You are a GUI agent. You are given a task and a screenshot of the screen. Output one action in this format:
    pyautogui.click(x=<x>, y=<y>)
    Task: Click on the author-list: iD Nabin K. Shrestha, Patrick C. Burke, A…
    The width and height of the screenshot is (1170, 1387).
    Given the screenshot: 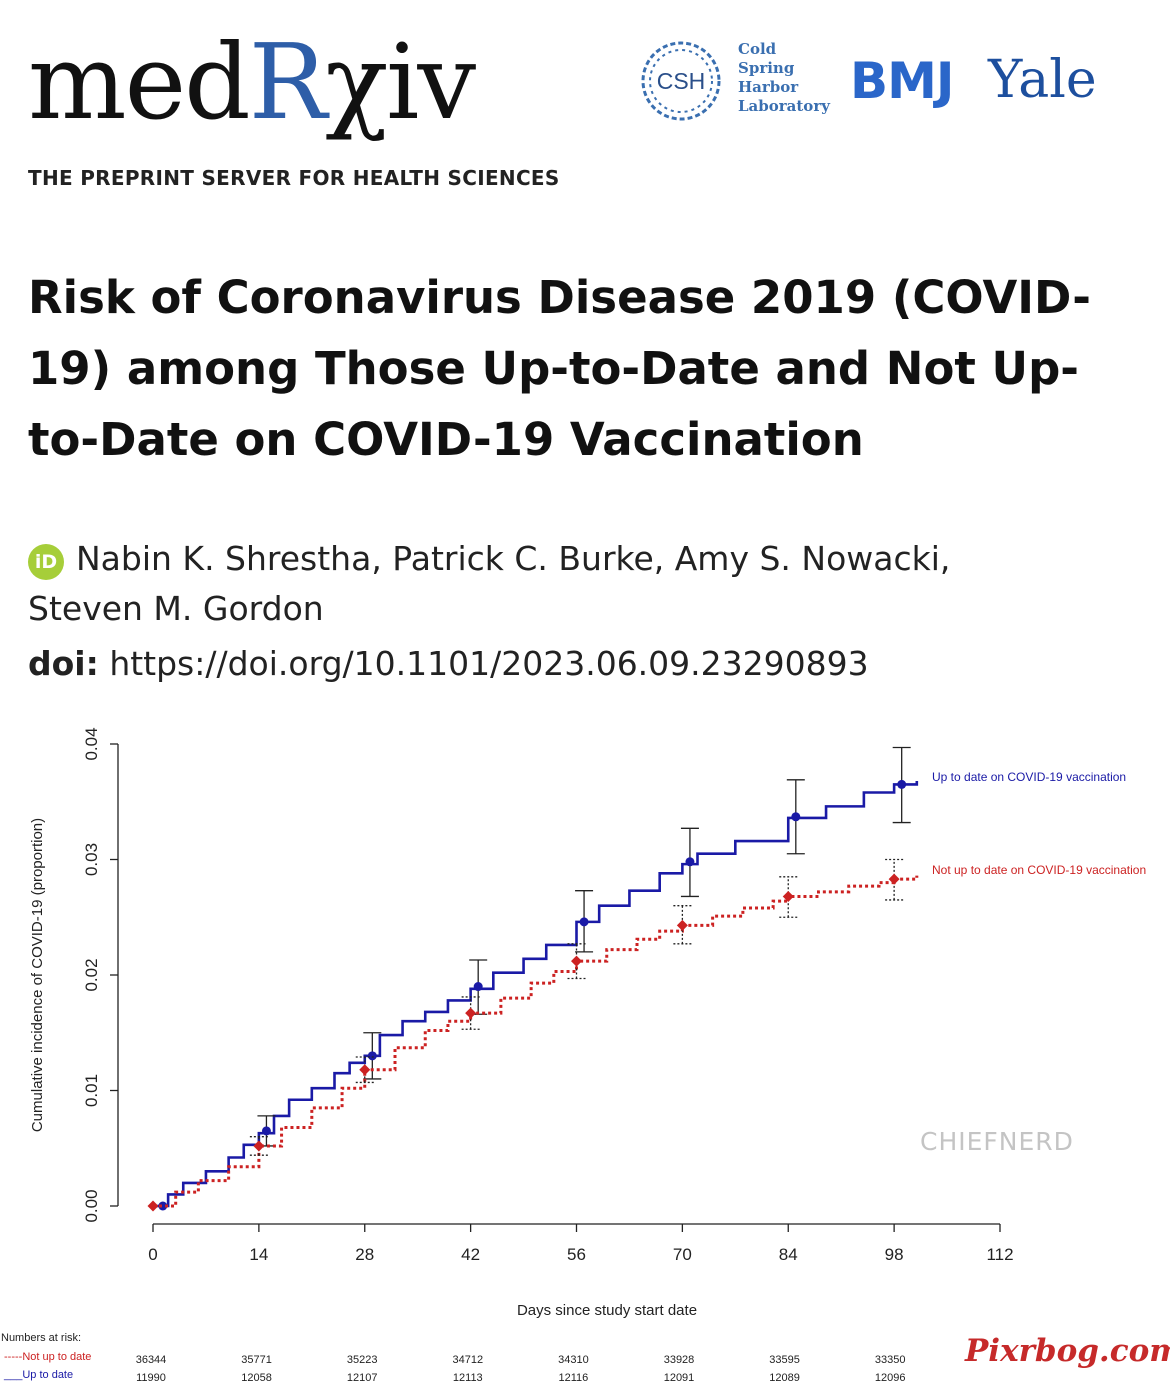 What is the action you would take?
    pyautogui.click(x=528, y=584)
    